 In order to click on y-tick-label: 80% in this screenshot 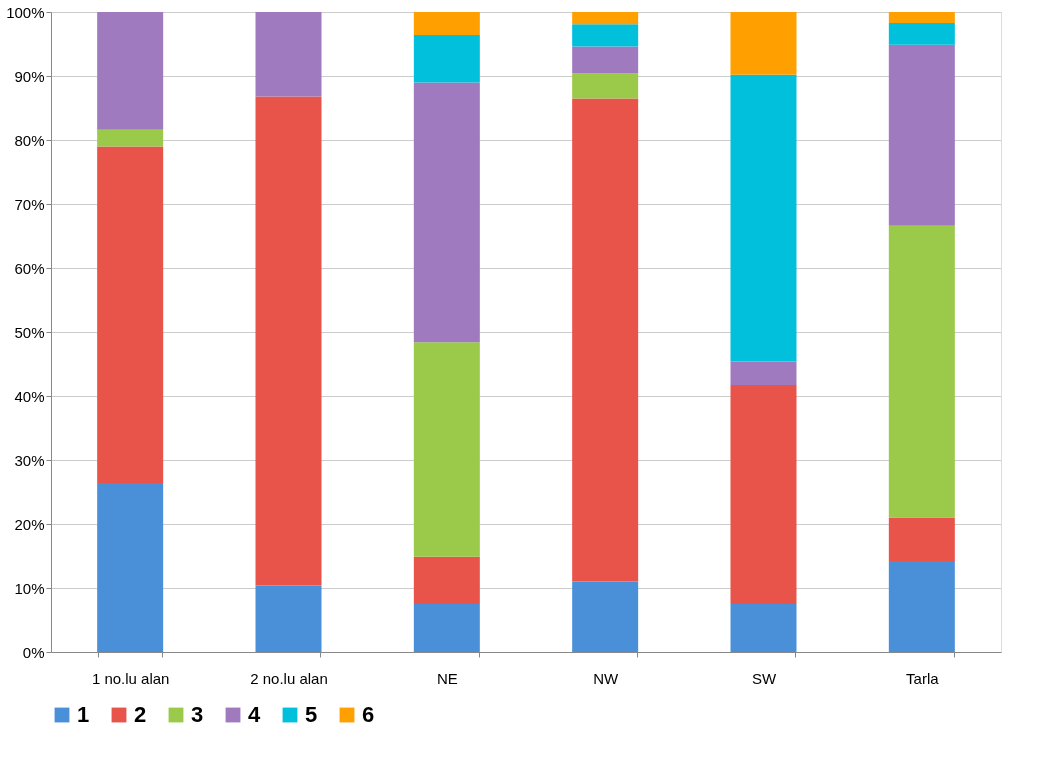, I will do `click(29, 140)`.